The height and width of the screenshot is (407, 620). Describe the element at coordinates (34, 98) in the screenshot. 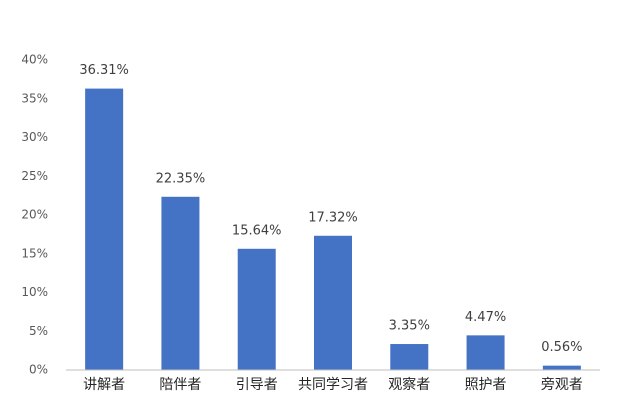

I see `y-tick-label: 35%` at that location.